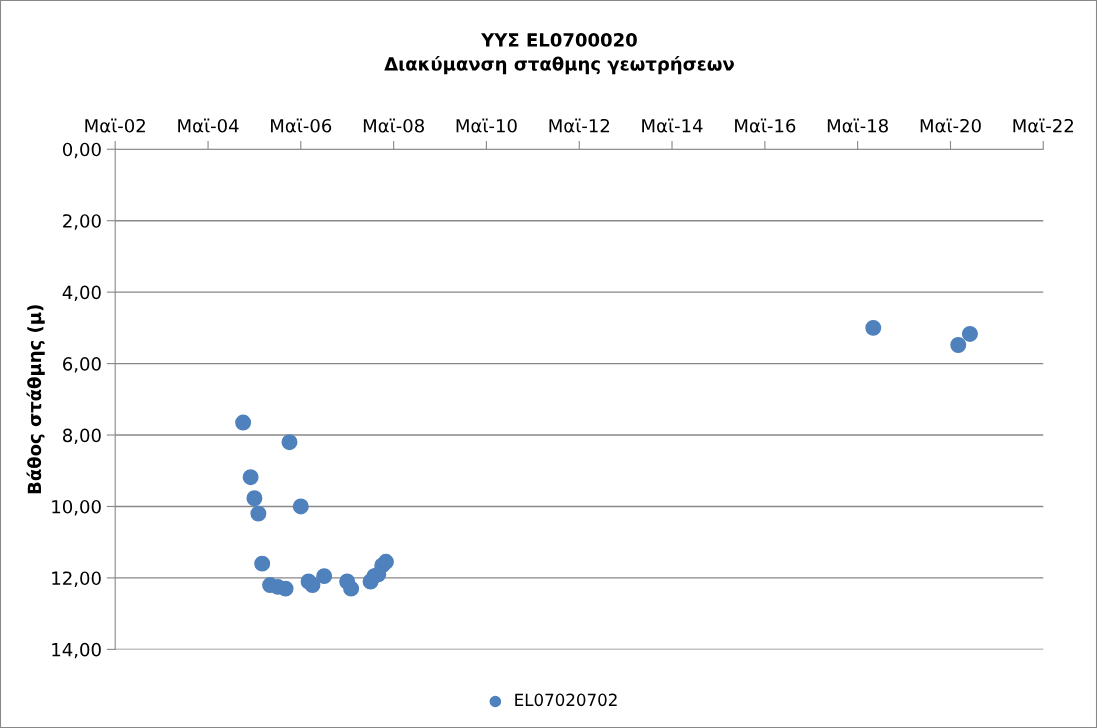 The height and width of the screenshot is (728, 1097). What do you see at coordinates (82, 365) in the screenshot?
I see `y-tick-label: 6,00` at bounding box center [82, 365].